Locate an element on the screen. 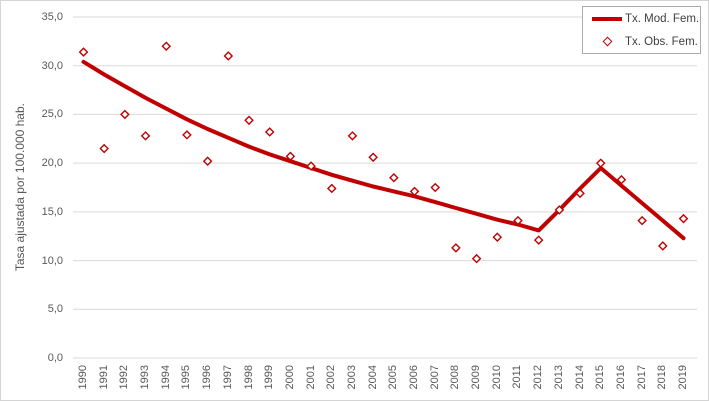 The image size is (709, 401). legend-item-model: Tx. Mod. Fem. is located at coordinates (646, 18).